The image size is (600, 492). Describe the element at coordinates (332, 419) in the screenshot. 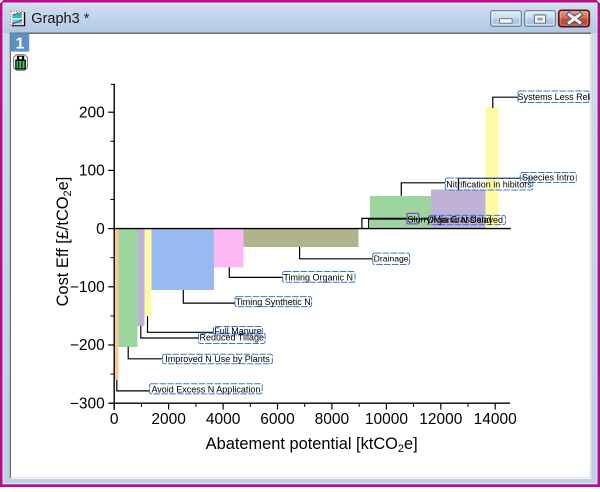

I see `svg-text: 8000` at that location.